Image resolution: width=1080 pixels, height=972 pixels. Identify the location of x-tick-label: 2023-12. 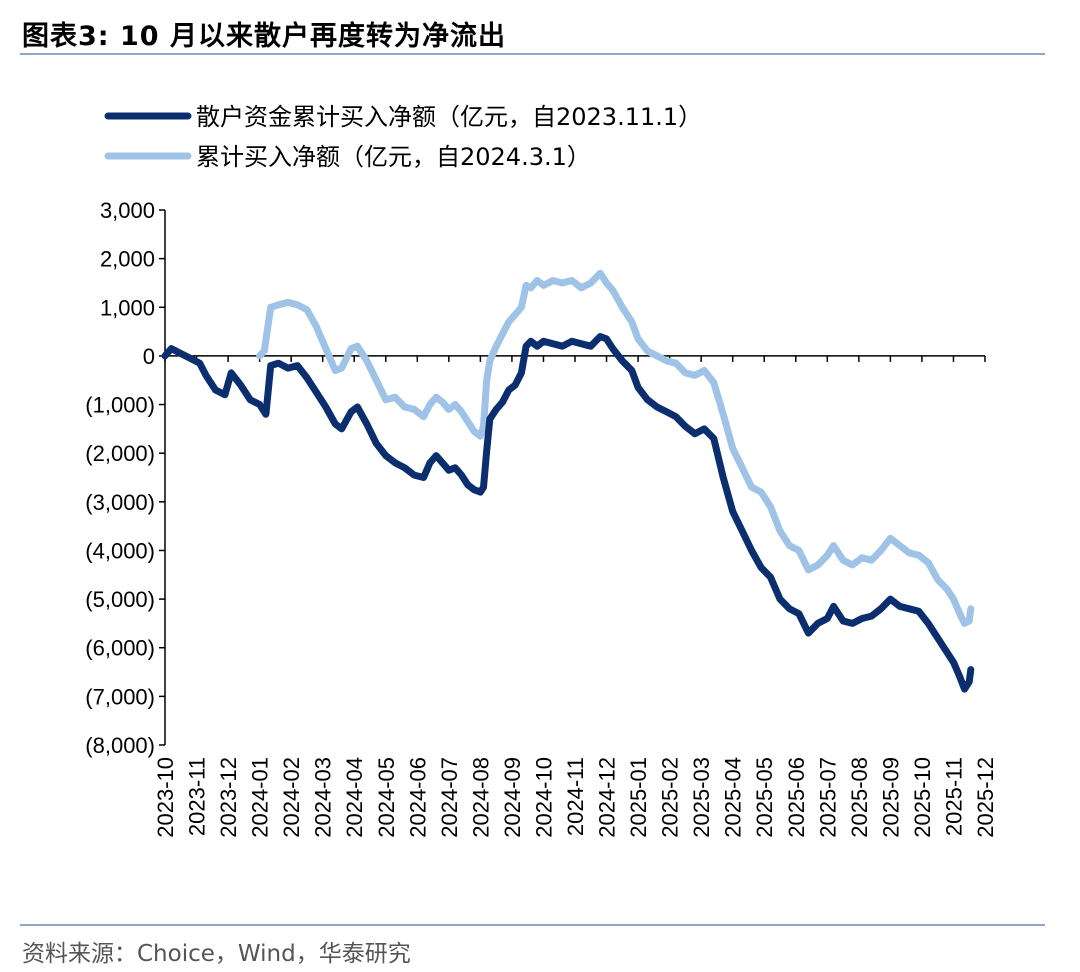
(228, 797).